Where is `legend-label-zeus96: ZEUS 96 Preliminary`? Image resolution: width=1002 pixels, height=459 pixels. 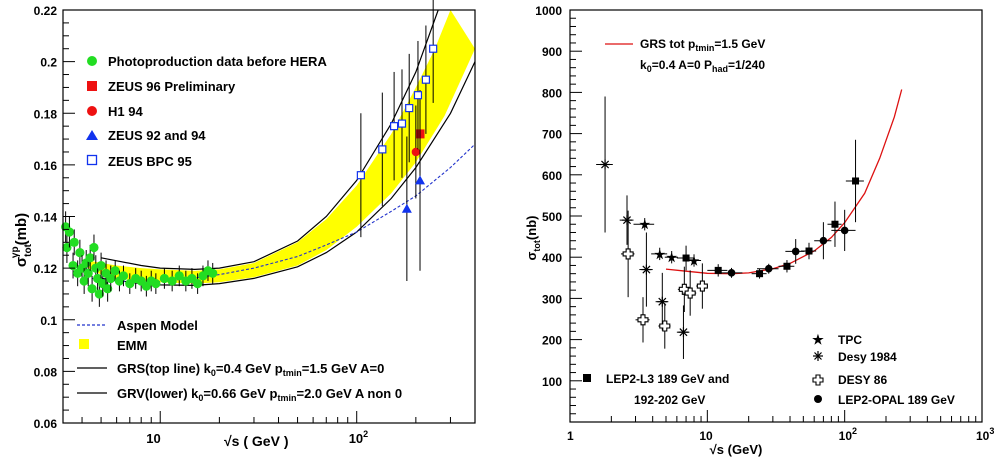
legend-label-zeus96: ZEUS 96 Preliminary is located at coordinates (172, 86).